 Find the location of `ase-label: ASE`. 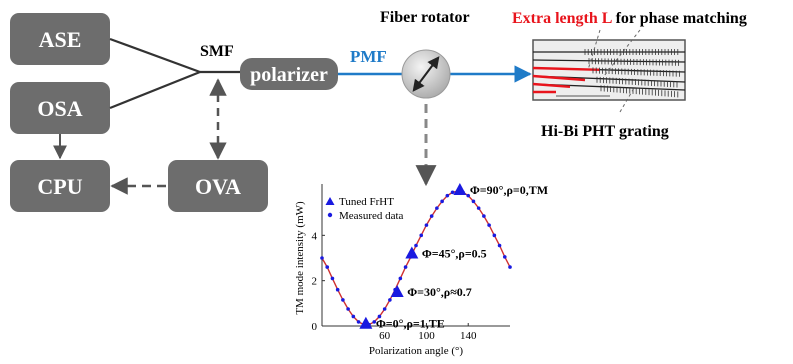

ase-label: ASE is located at coordinates (60, 39).